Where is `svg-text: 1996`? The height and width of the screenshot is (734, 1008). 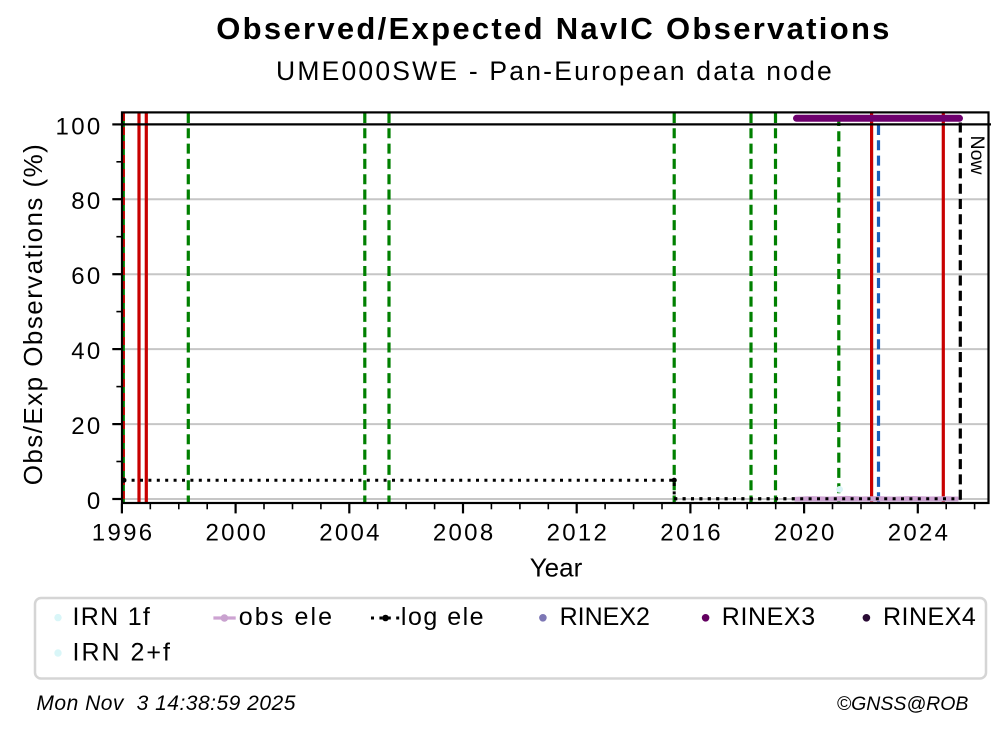
svg-text: 1996 is located at coordinates (123, 533).